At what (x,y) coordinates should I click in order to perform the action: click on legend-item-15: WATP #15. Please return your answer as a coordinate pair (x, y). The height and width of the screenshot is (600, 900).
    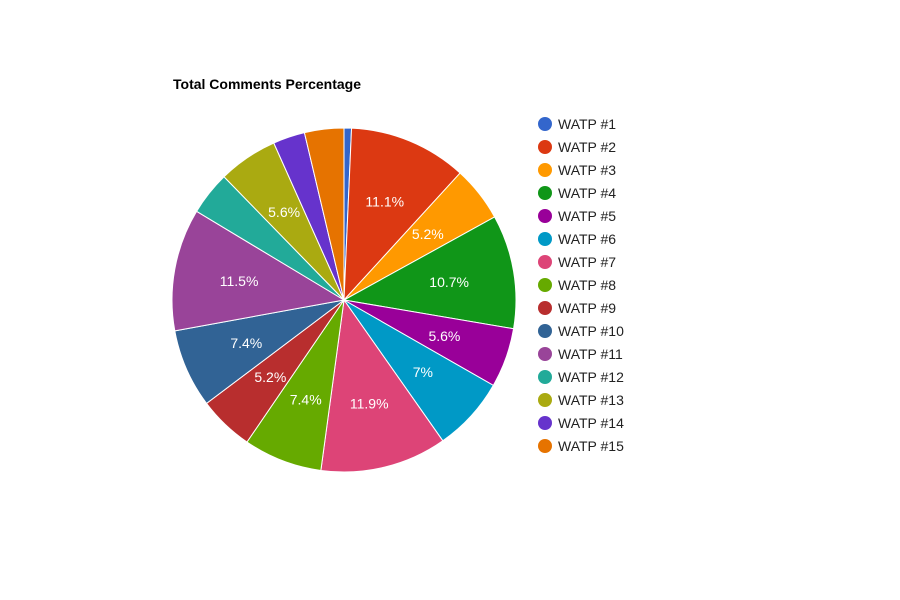
    Looking at the image, I should click on (581, 445).